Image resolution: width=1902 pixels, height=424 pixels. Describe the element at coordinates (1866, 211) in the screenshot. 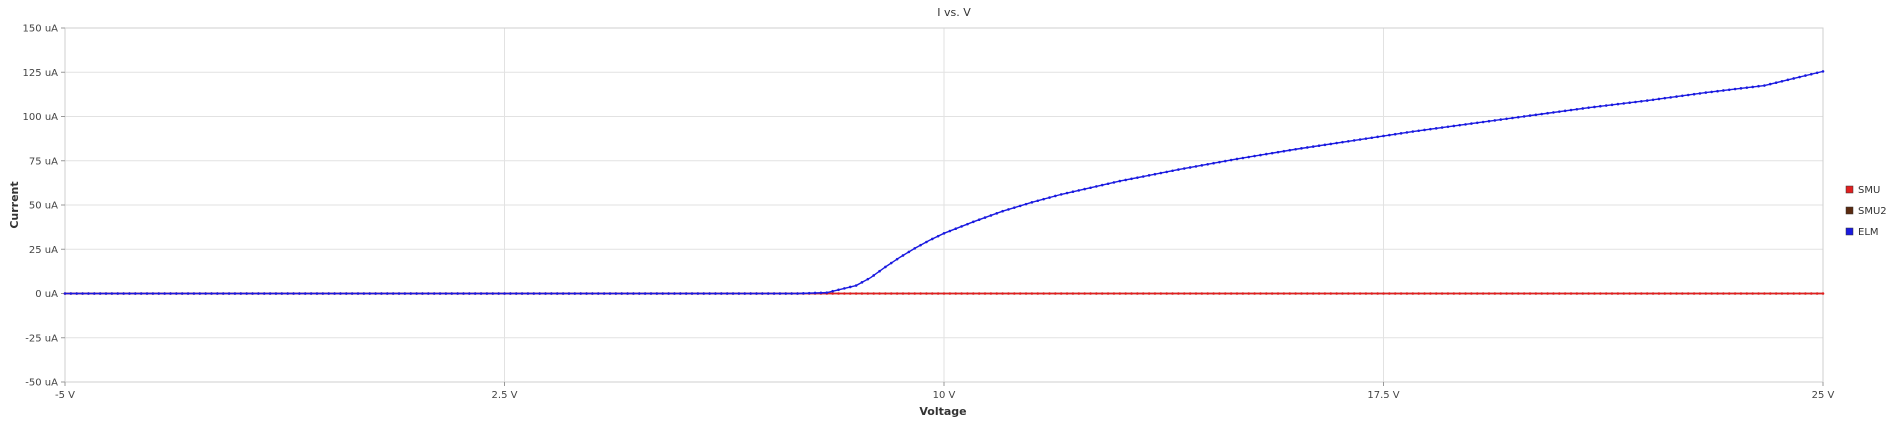

I see `legend-item-smu2: SMU2` at that location.